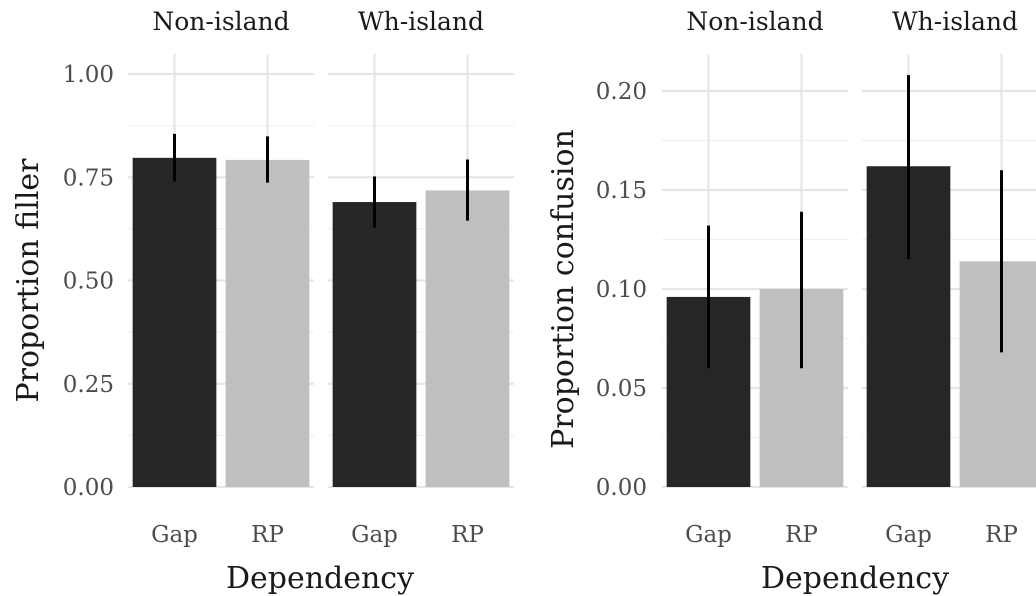  Describe the element at coordinates (88, 385) in the screenshot. I see `y-tick-label: 0.25` at that location.